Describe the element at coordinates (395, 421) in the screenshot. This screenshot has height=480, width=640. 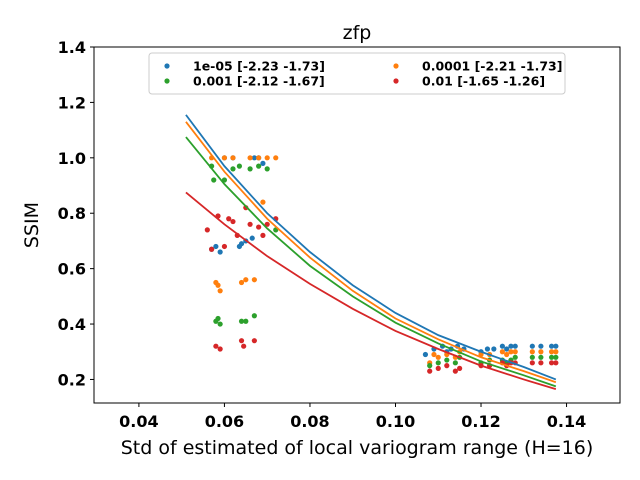
I see `x-tick-label: 0.10` at that location.